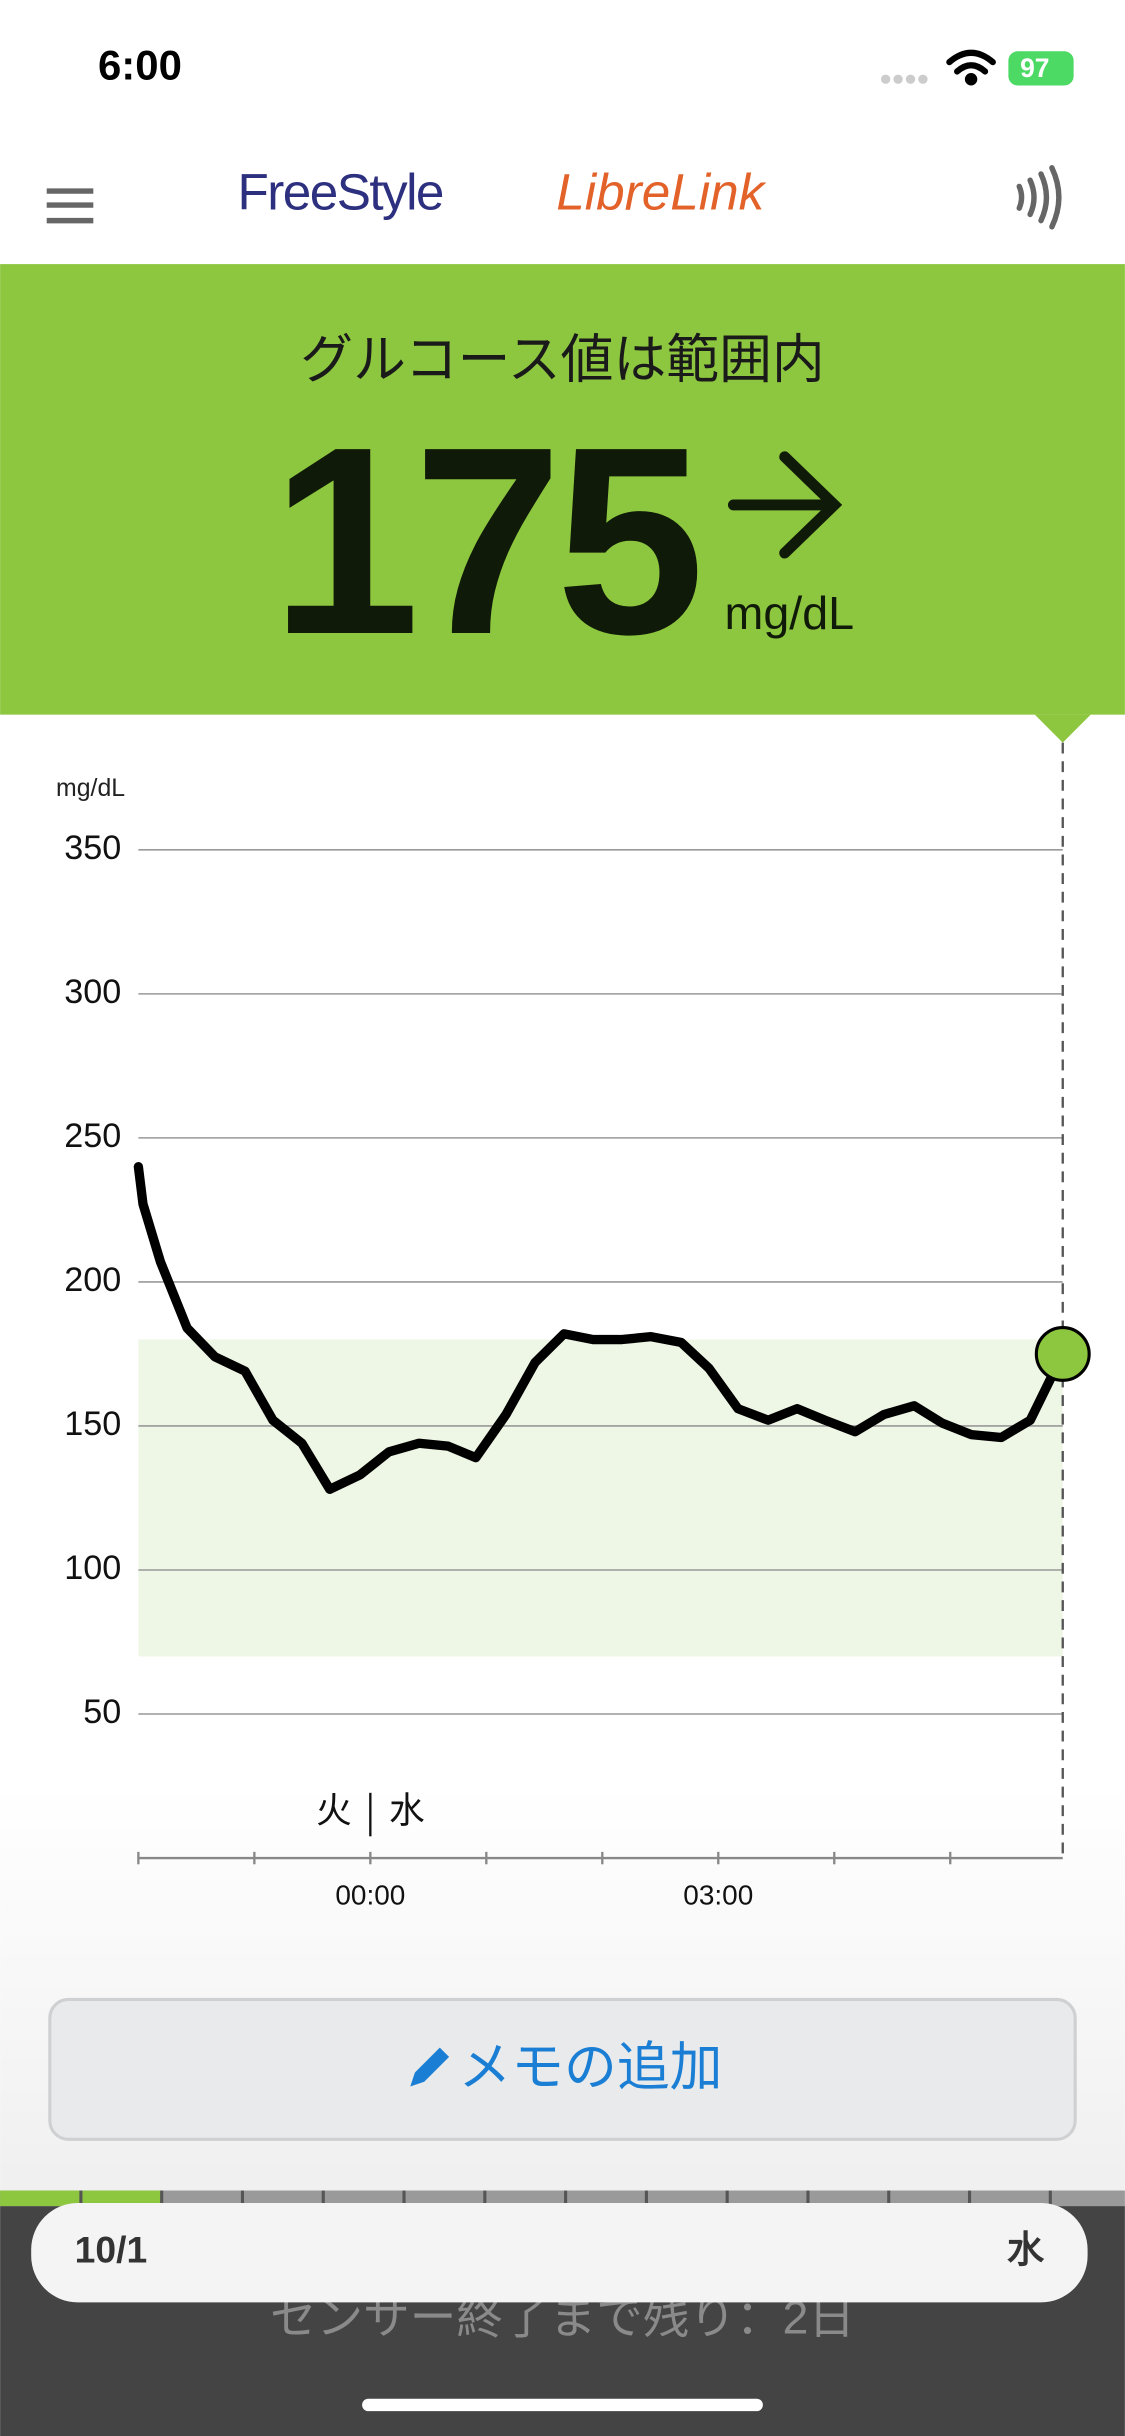  What do you see at coordinates (904, 79) in the screenshot?
I see `signal` at bounding box center [904, 79].